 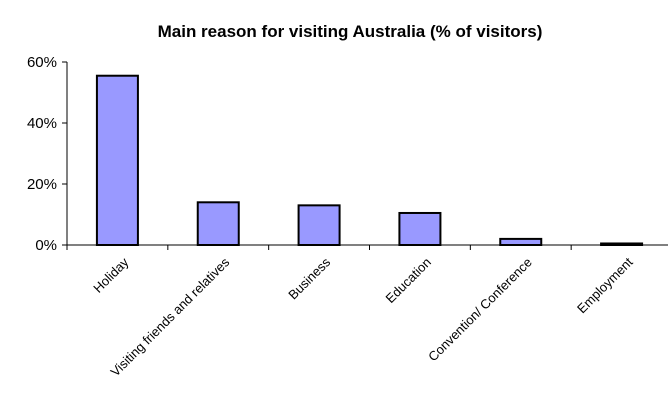 I want to click on y-tick-label: 60%, so click(x=42, y=62).